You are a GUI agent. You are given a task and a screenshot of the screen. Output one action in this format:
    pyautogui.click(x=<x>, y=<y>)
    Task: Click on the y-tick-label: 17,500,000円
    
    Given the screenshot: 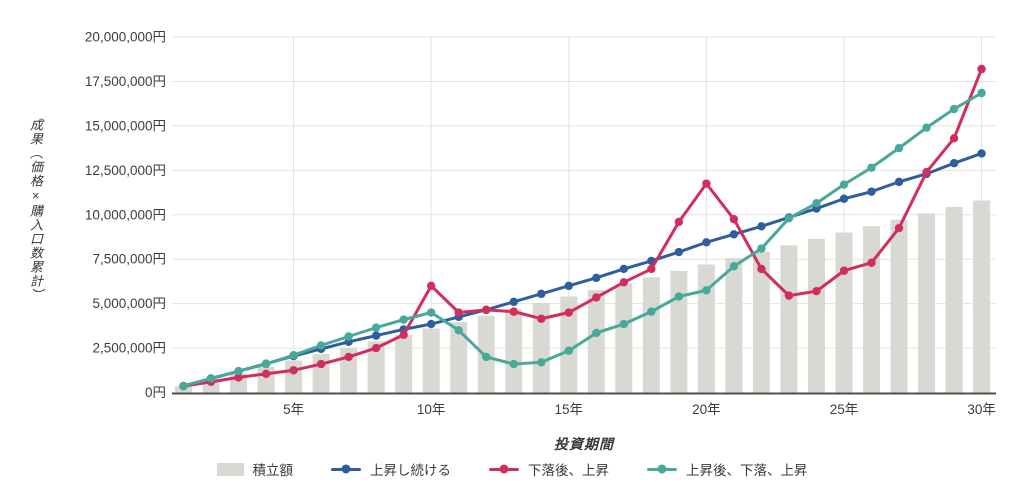 What is the action you would take?
    pyautogui.click(x=125, y=81)
    